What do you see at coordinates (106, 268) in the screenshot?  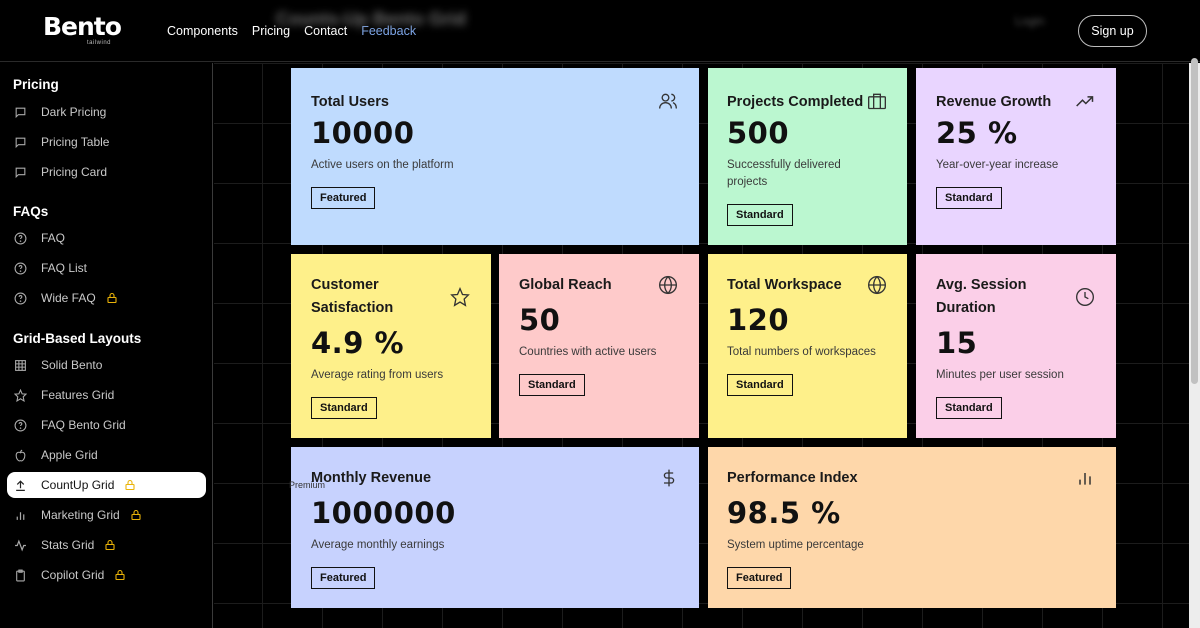 I see `sidebar-item-faq-list: FAQ List` at bounding box center [106, 268].